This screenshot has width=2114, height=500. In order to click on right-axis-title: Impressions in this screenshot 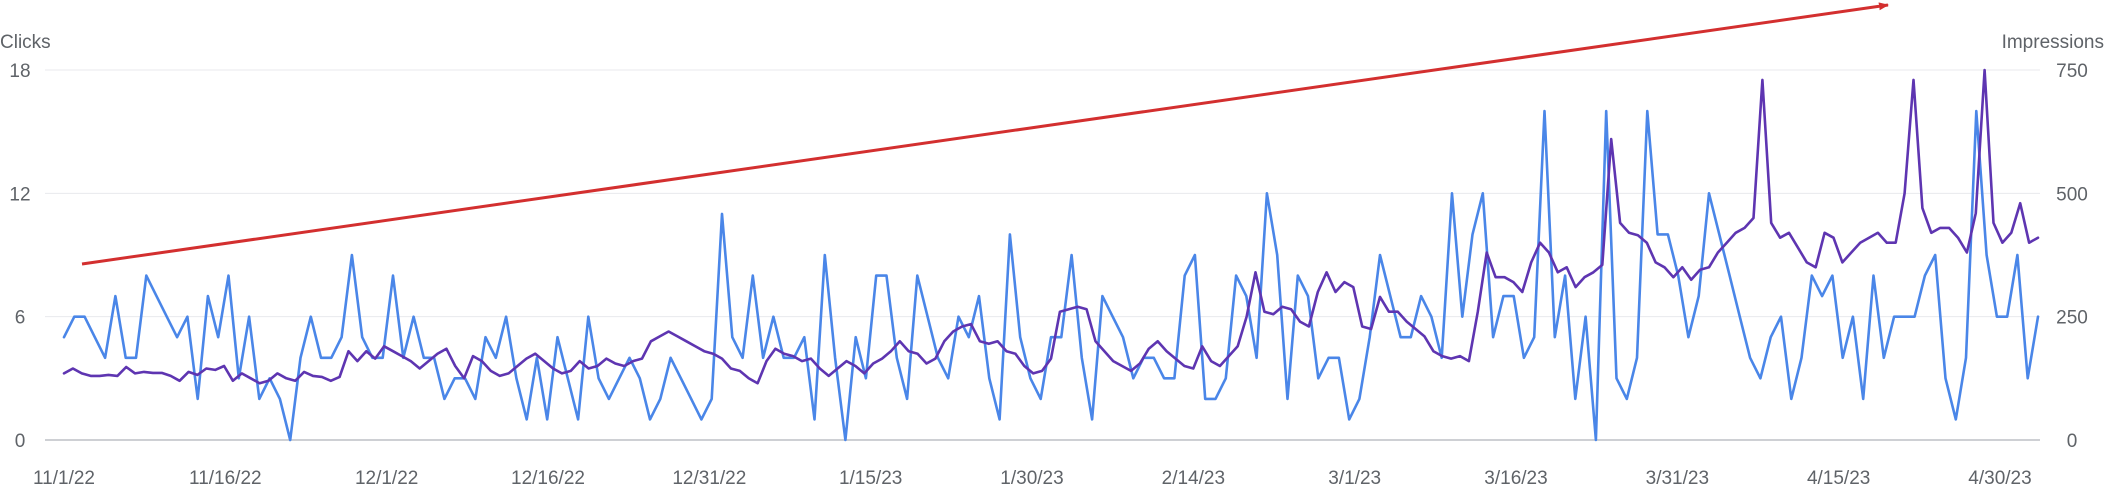, I will do `click(2053, 42)`.